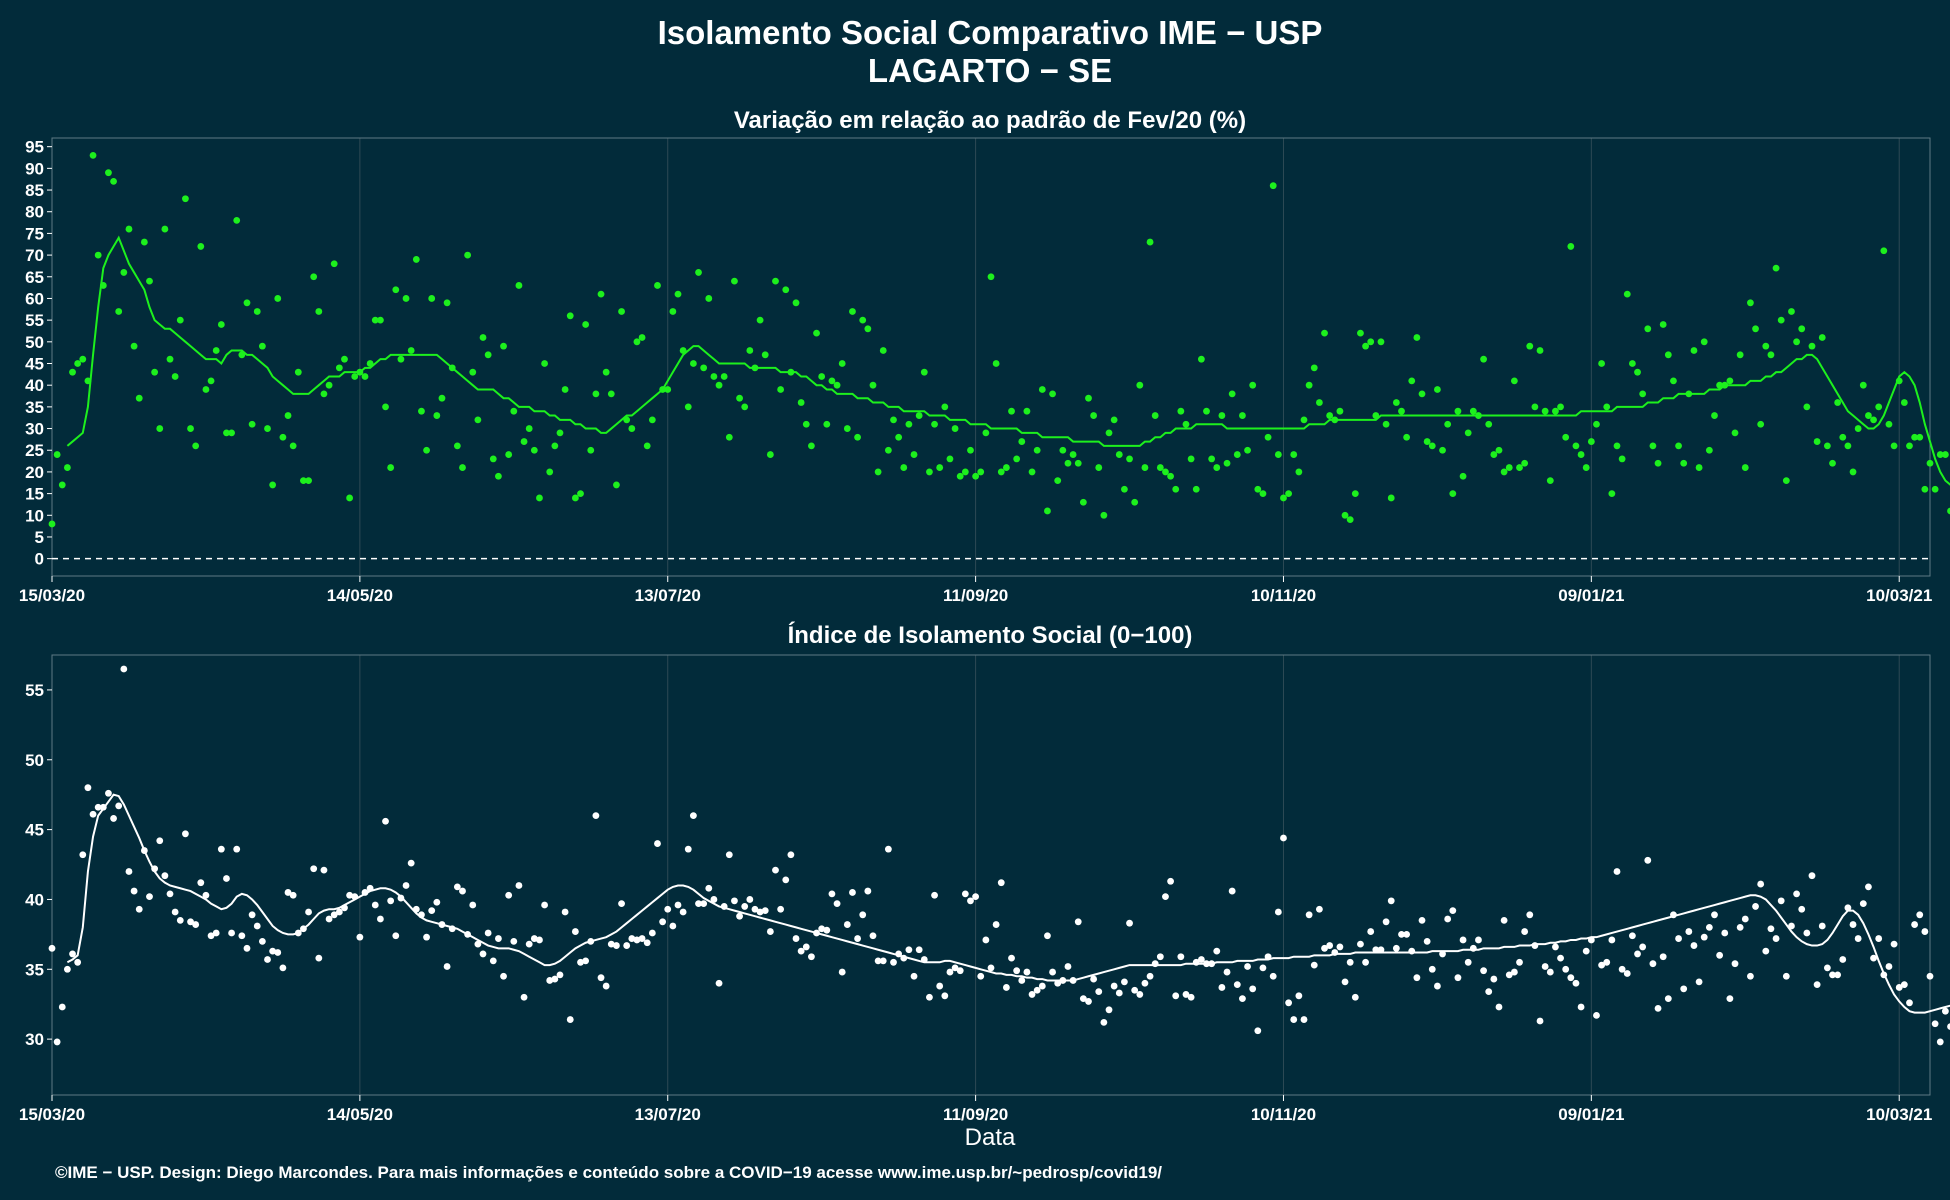 Image resolution: width=1950 pixels, height=1200 pixels. What do you see at coordinates (34, 899) in the screenshot?
I see `bottom-y-tick-label: 40` at bounding box center [34, 899].